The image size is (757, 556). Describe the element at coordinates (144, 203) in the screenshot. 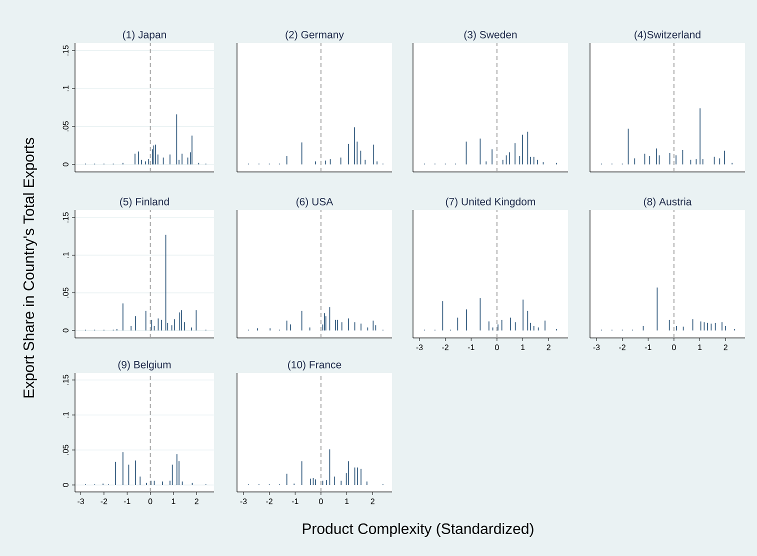

I see `chart-title: (5) Finland` at that location.